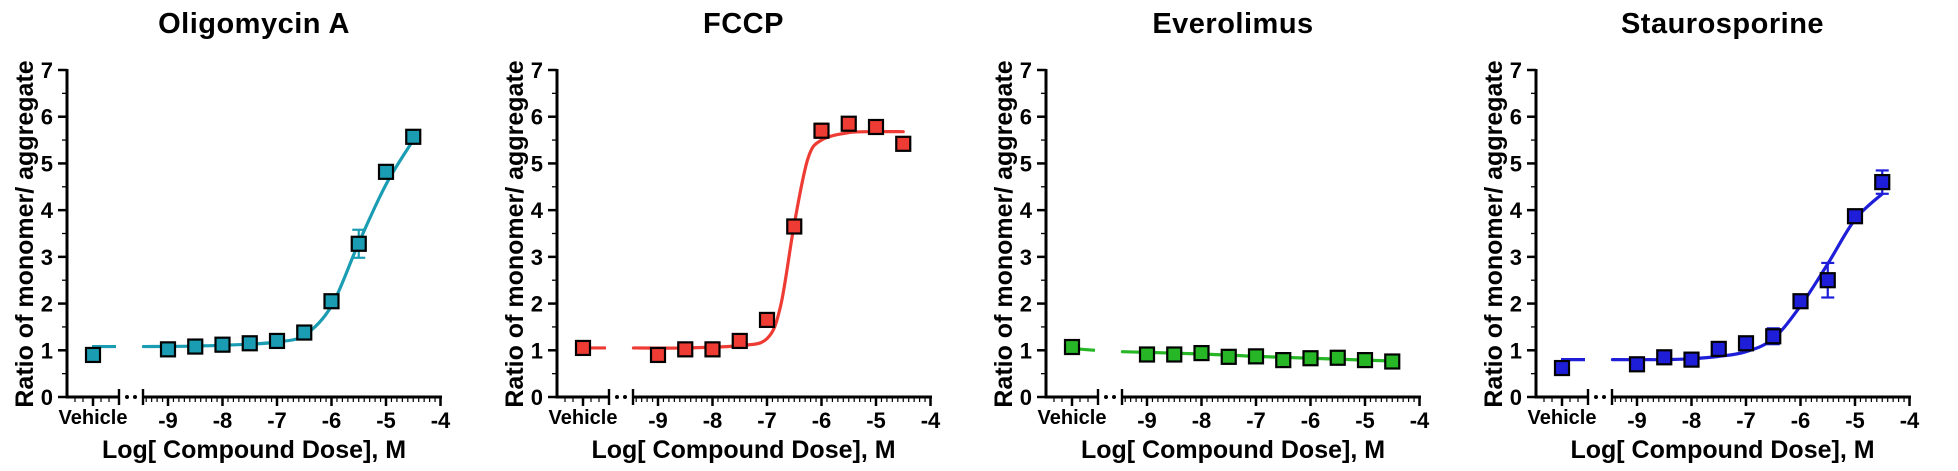 This screenshot has height=471, width=1958. Describe the element at coordinates (1722, 24) in the screenshot. I see `panel-title: Staurosporine` at that location.